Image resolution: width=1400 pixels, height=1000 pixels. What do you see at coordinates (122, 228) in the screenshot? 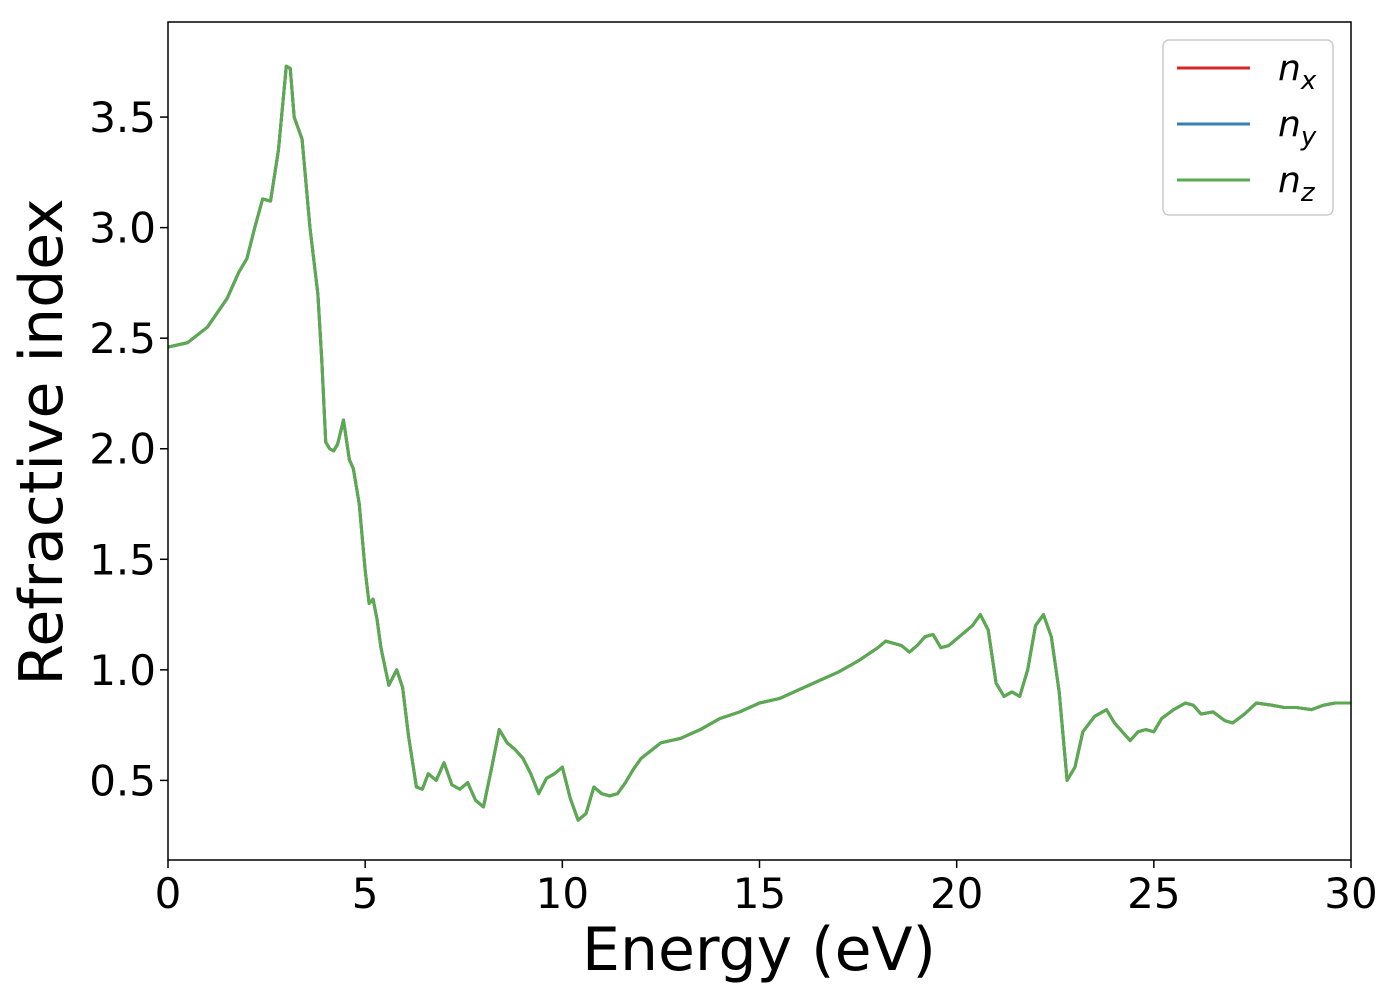
I see `y-tick-label: 3.0` at bounding box center [122, 228].